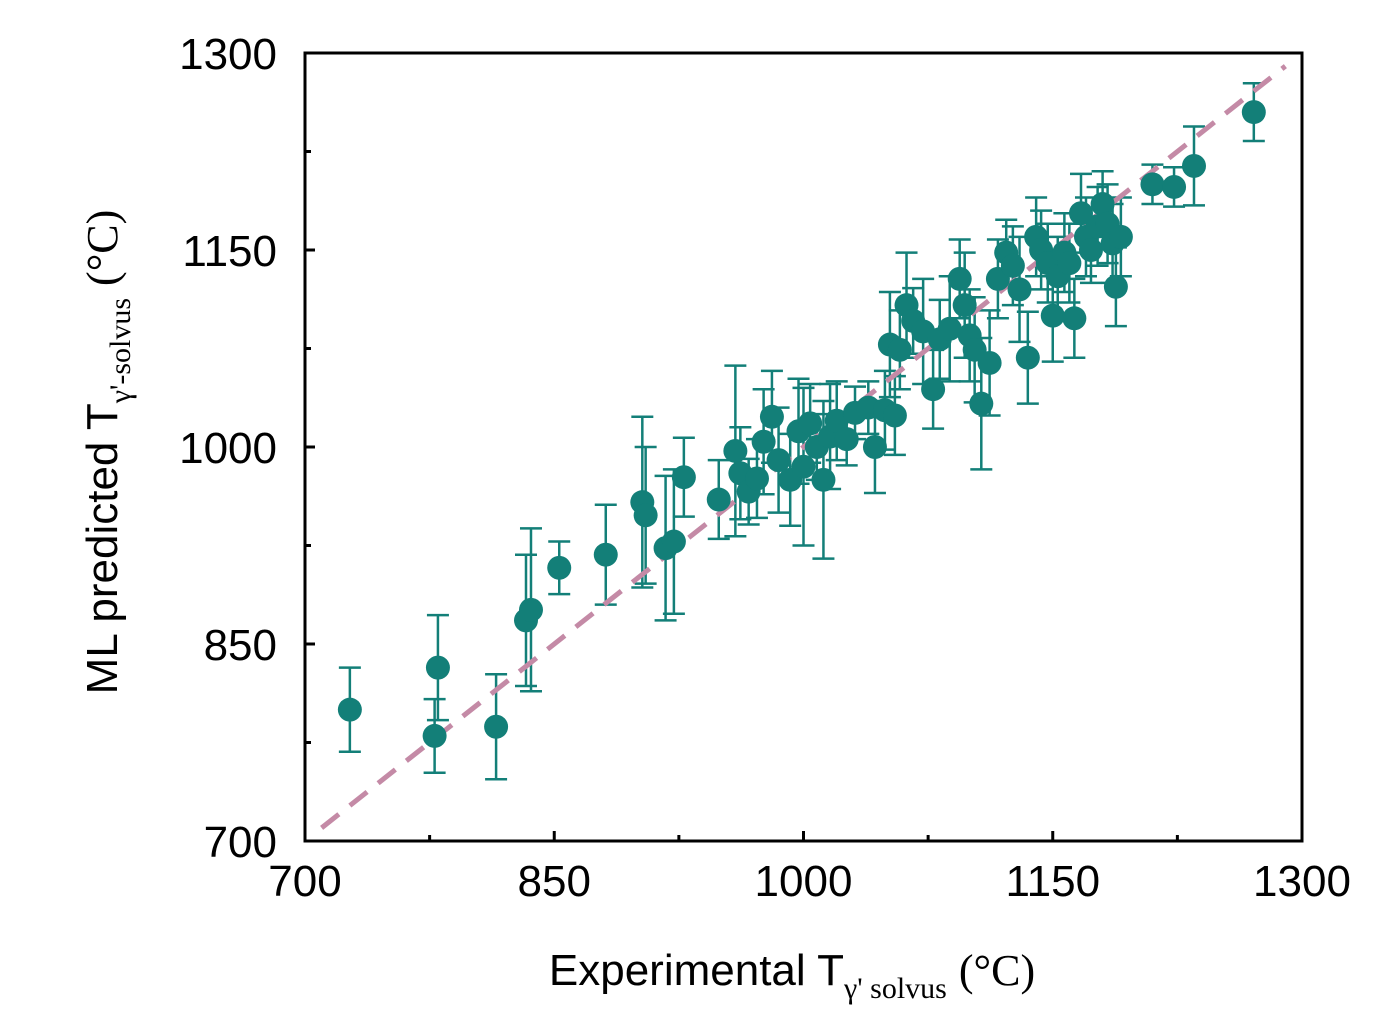 The height and width of the screenshot is (1035, 1400). What do you see at coordinates (895, 988) in the screenshot?
I see `x-axis-title-subscript: γ' solvus` at bounding box center [895, 988].